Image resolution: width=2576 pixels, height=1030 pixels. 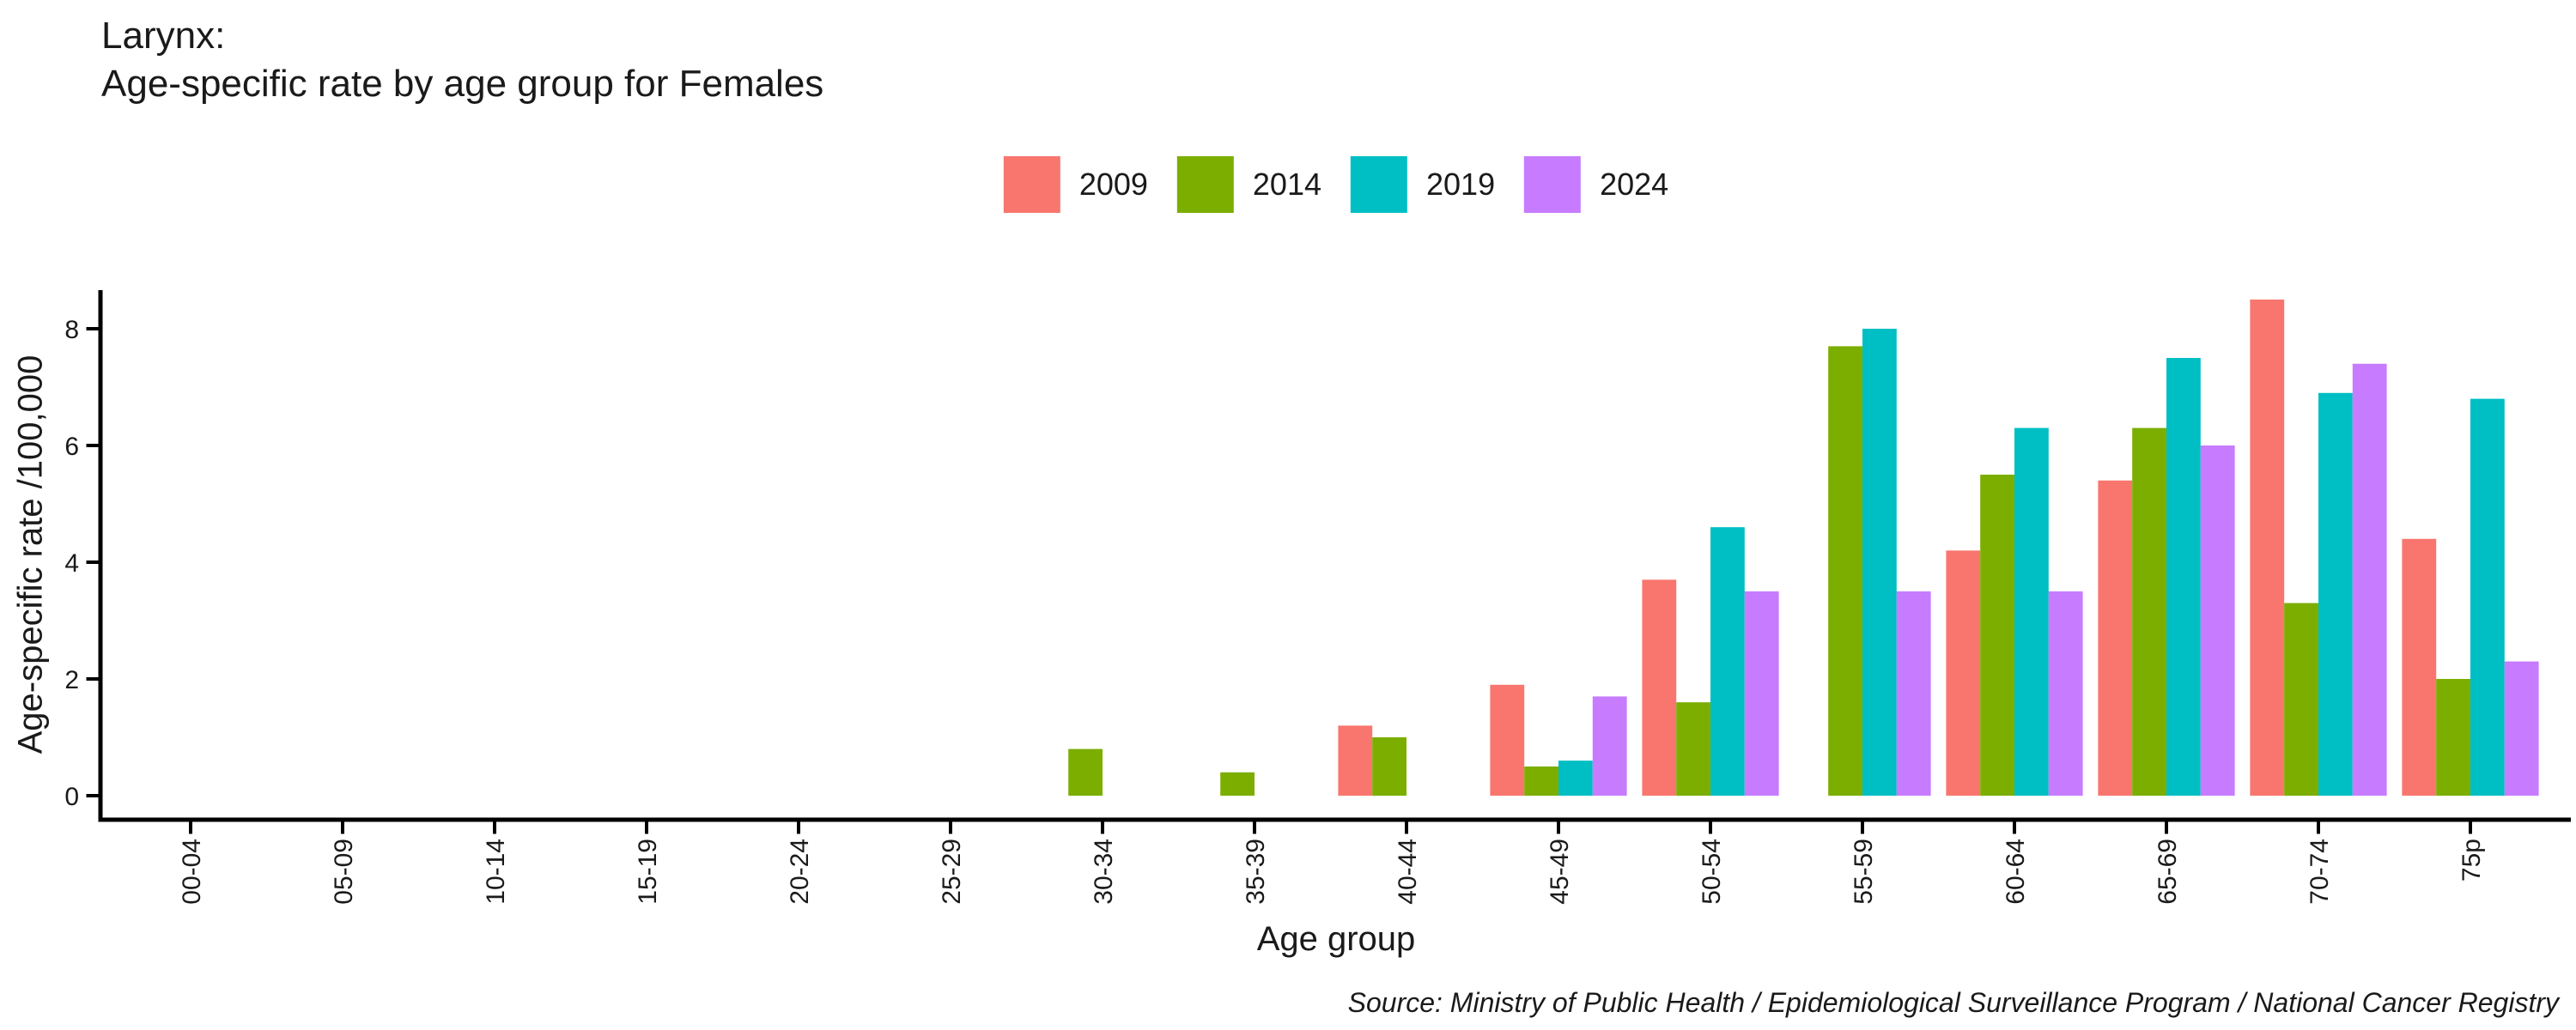 What do you see at coordinates (1963, 673) in the screenshot?
I see `bar-60-64-2009` at bounding box center [1963, 673].